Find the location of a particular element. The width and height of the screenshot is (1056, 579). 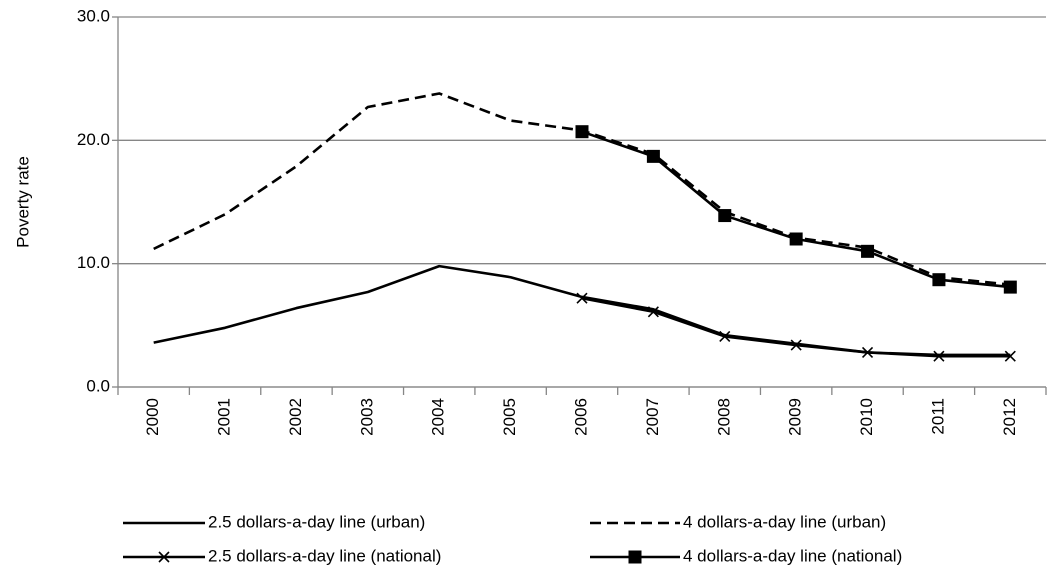

y-axis-label: Poverty rate is located at coordinates (22, 202).